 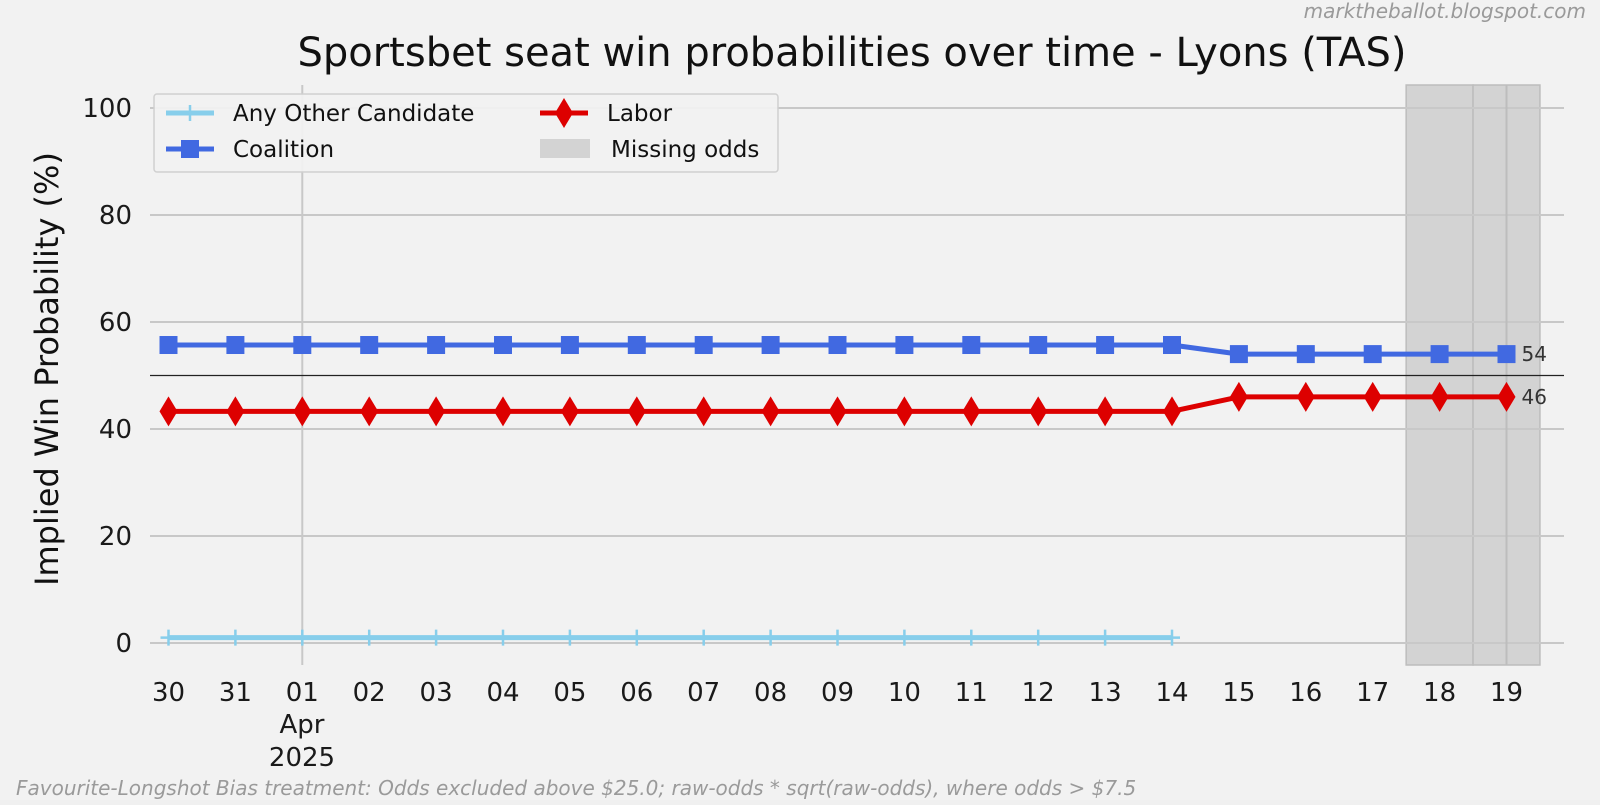 What do you see at coordinates (904, 693) in the screenshot?
I see `x-tick-label-10: 10` at bounding box center [904, 693].